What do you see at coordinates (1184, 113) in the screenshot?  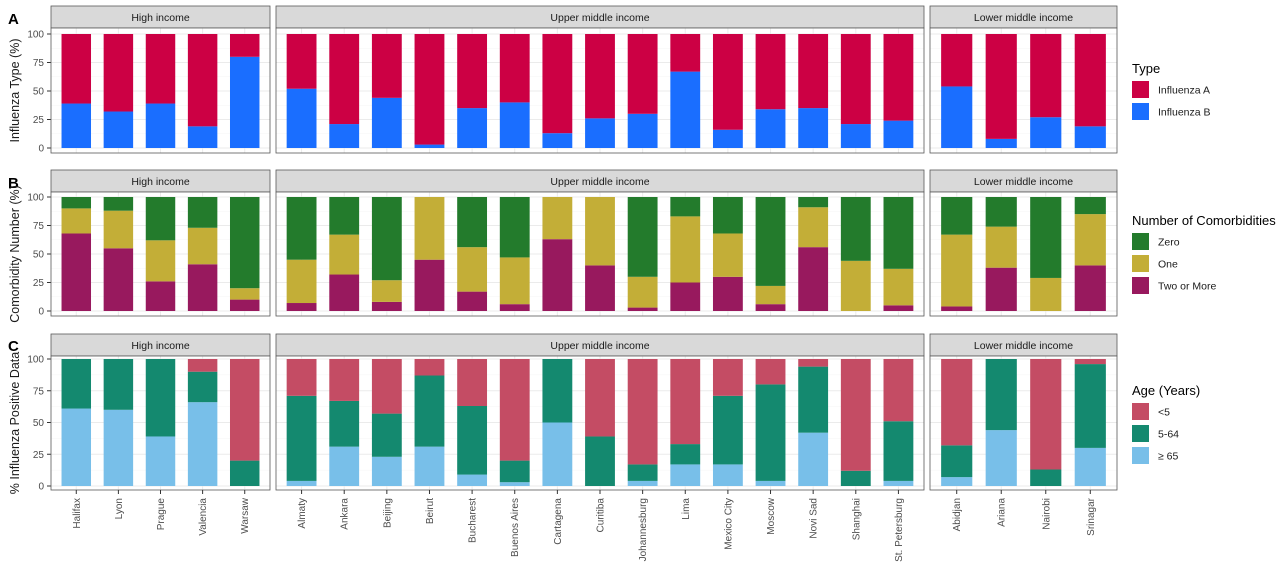 I see `legend-label: Influenza B` at bounding box center [1184, 113].